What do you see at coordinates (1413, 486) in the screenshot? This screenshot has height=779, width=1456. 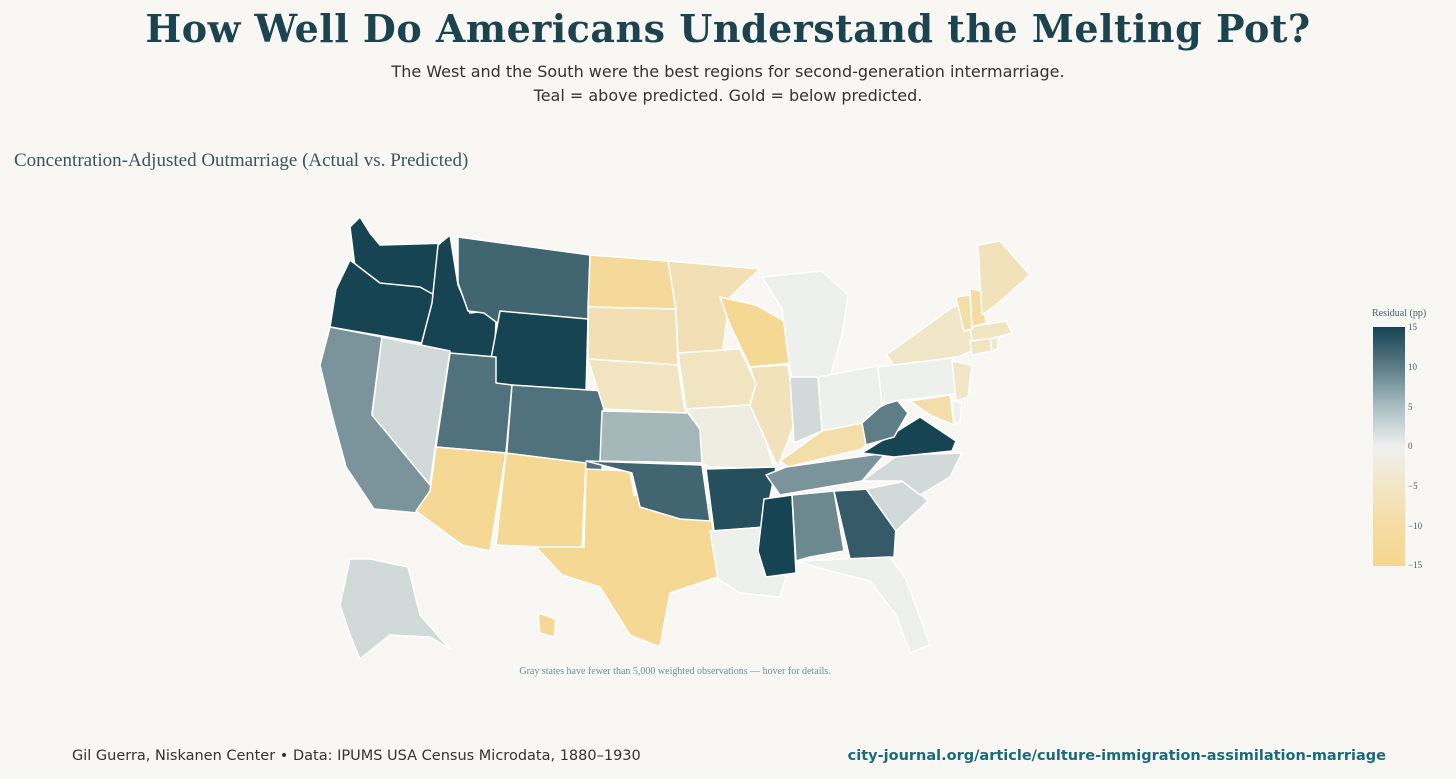 I see `colorbar-tick: −5` at bounding box center [1413, 486].